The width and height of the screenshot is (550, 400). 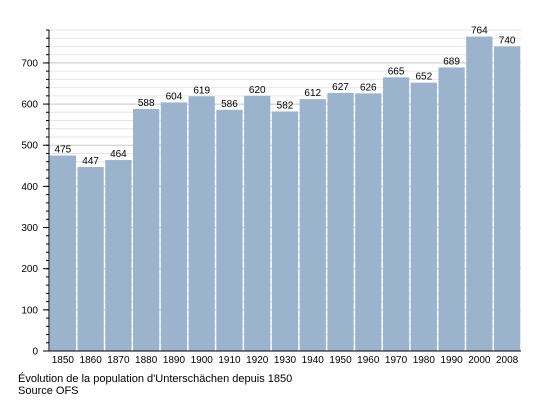 I want to click on data-label-1980: 652, so click(x=423, y=77).